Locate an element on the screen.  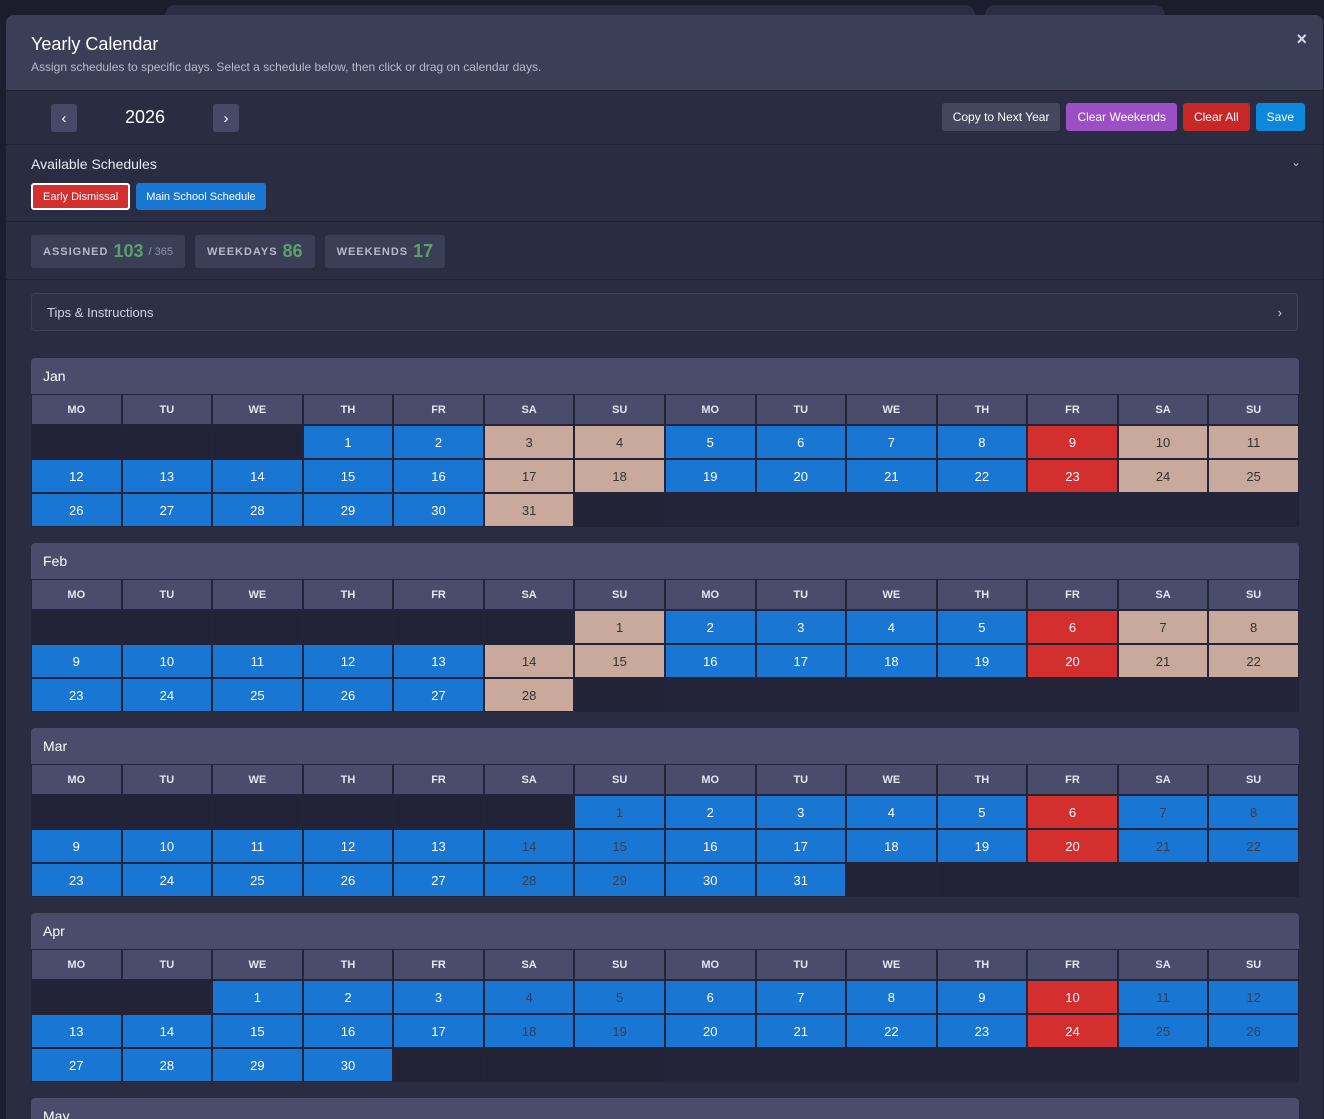
day-cell: 23 is located at coordinates (76, 880).